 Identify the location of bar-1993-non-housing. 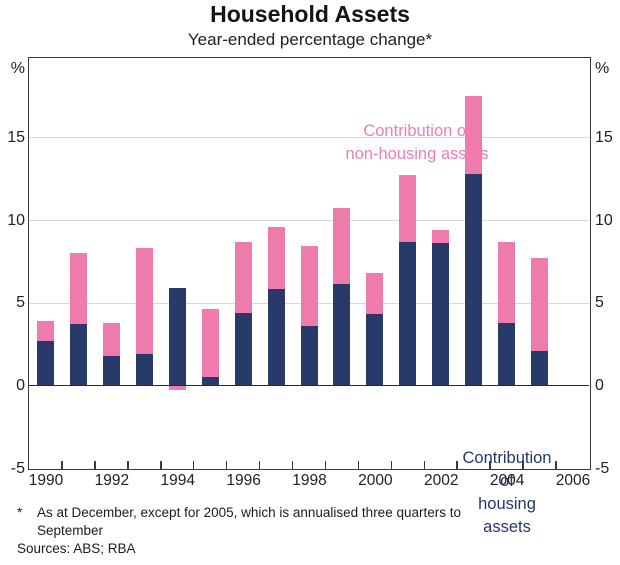
(144, 301).